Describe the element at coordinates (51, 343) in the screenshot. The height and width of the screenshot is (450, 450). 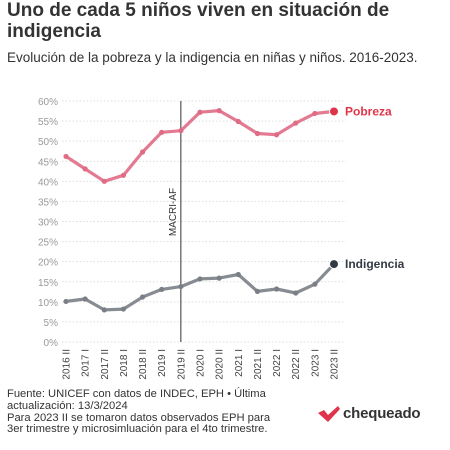
I see `y-tick-label: 0%` at that location.